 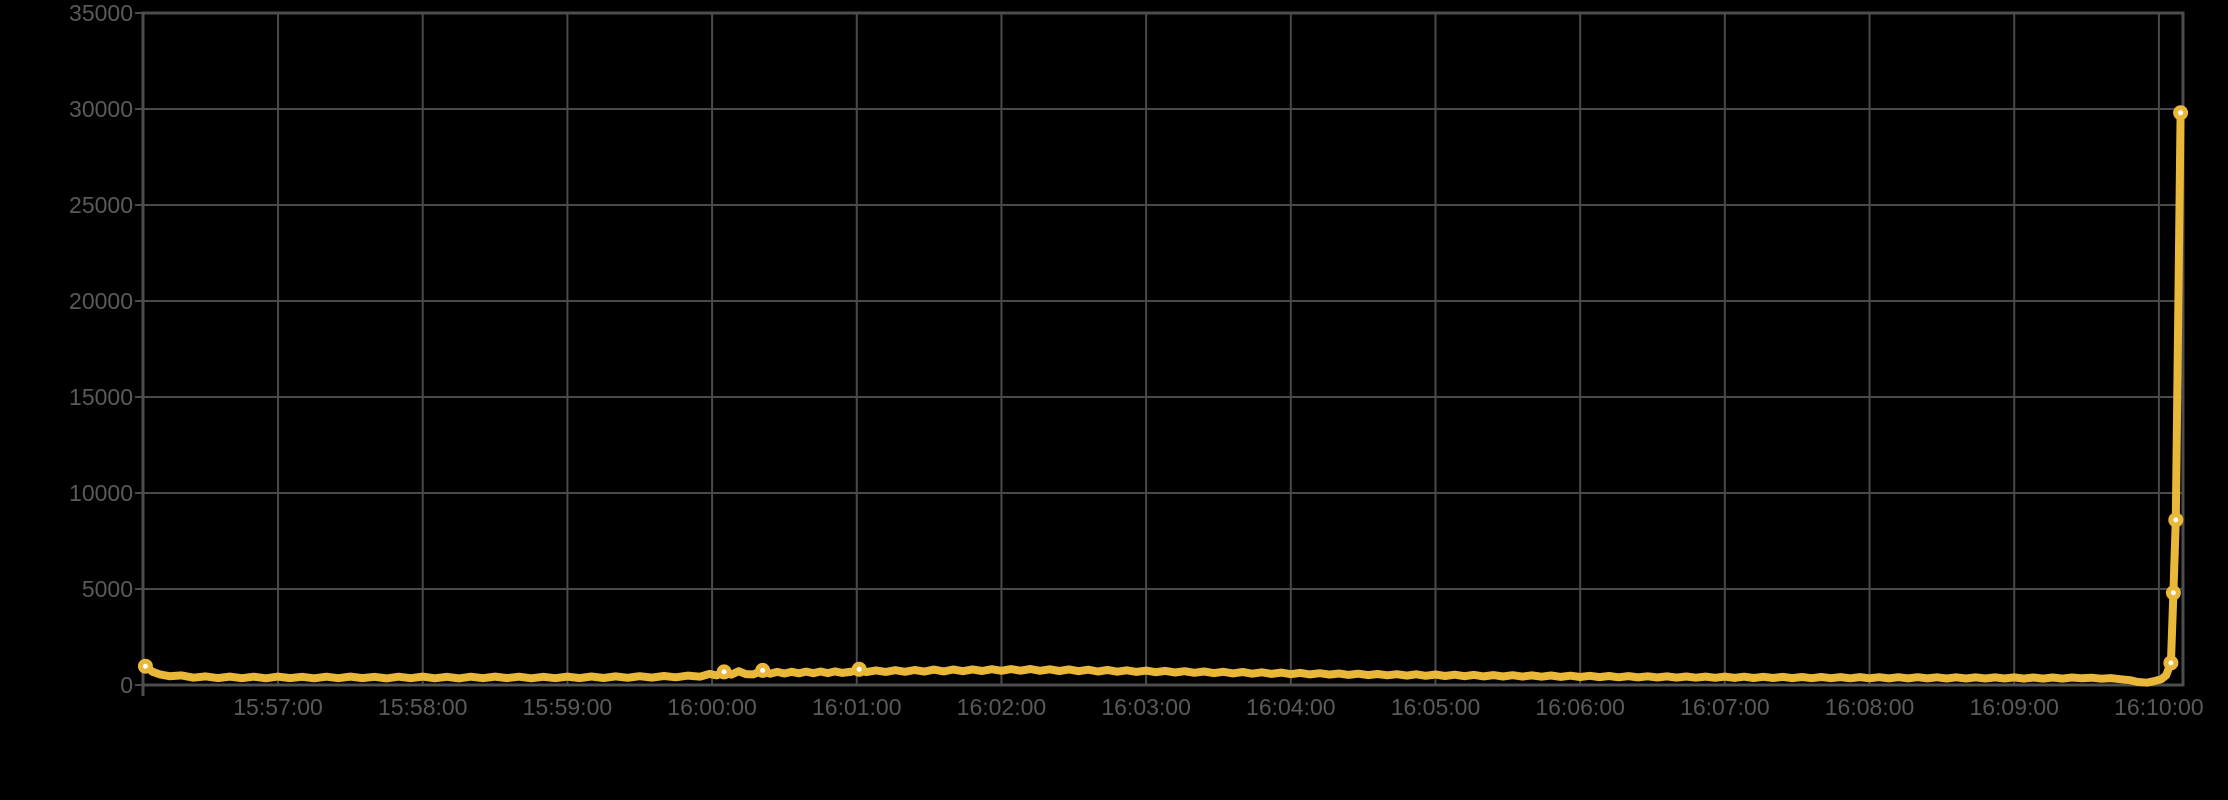 I want to click on x-axis-label: 16:04:00, so click(x=1291, y=707).